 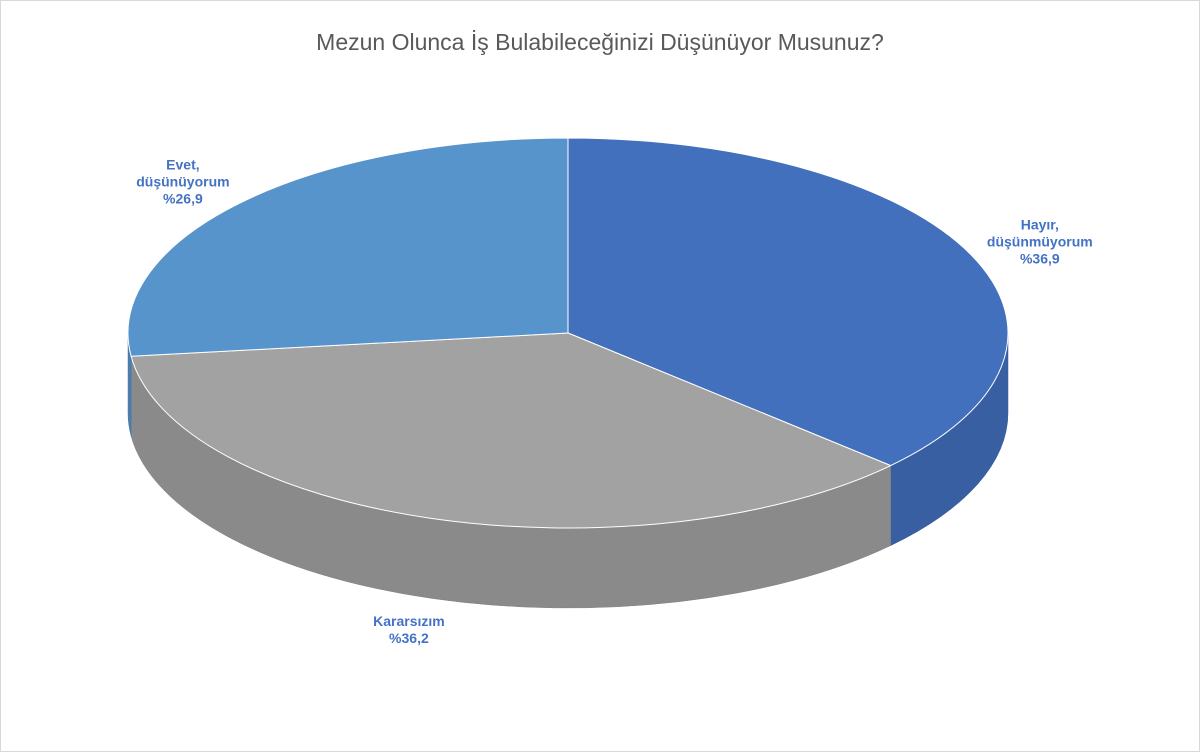 I want to click on value-label: %36,9, so click(x=1039, y=258).